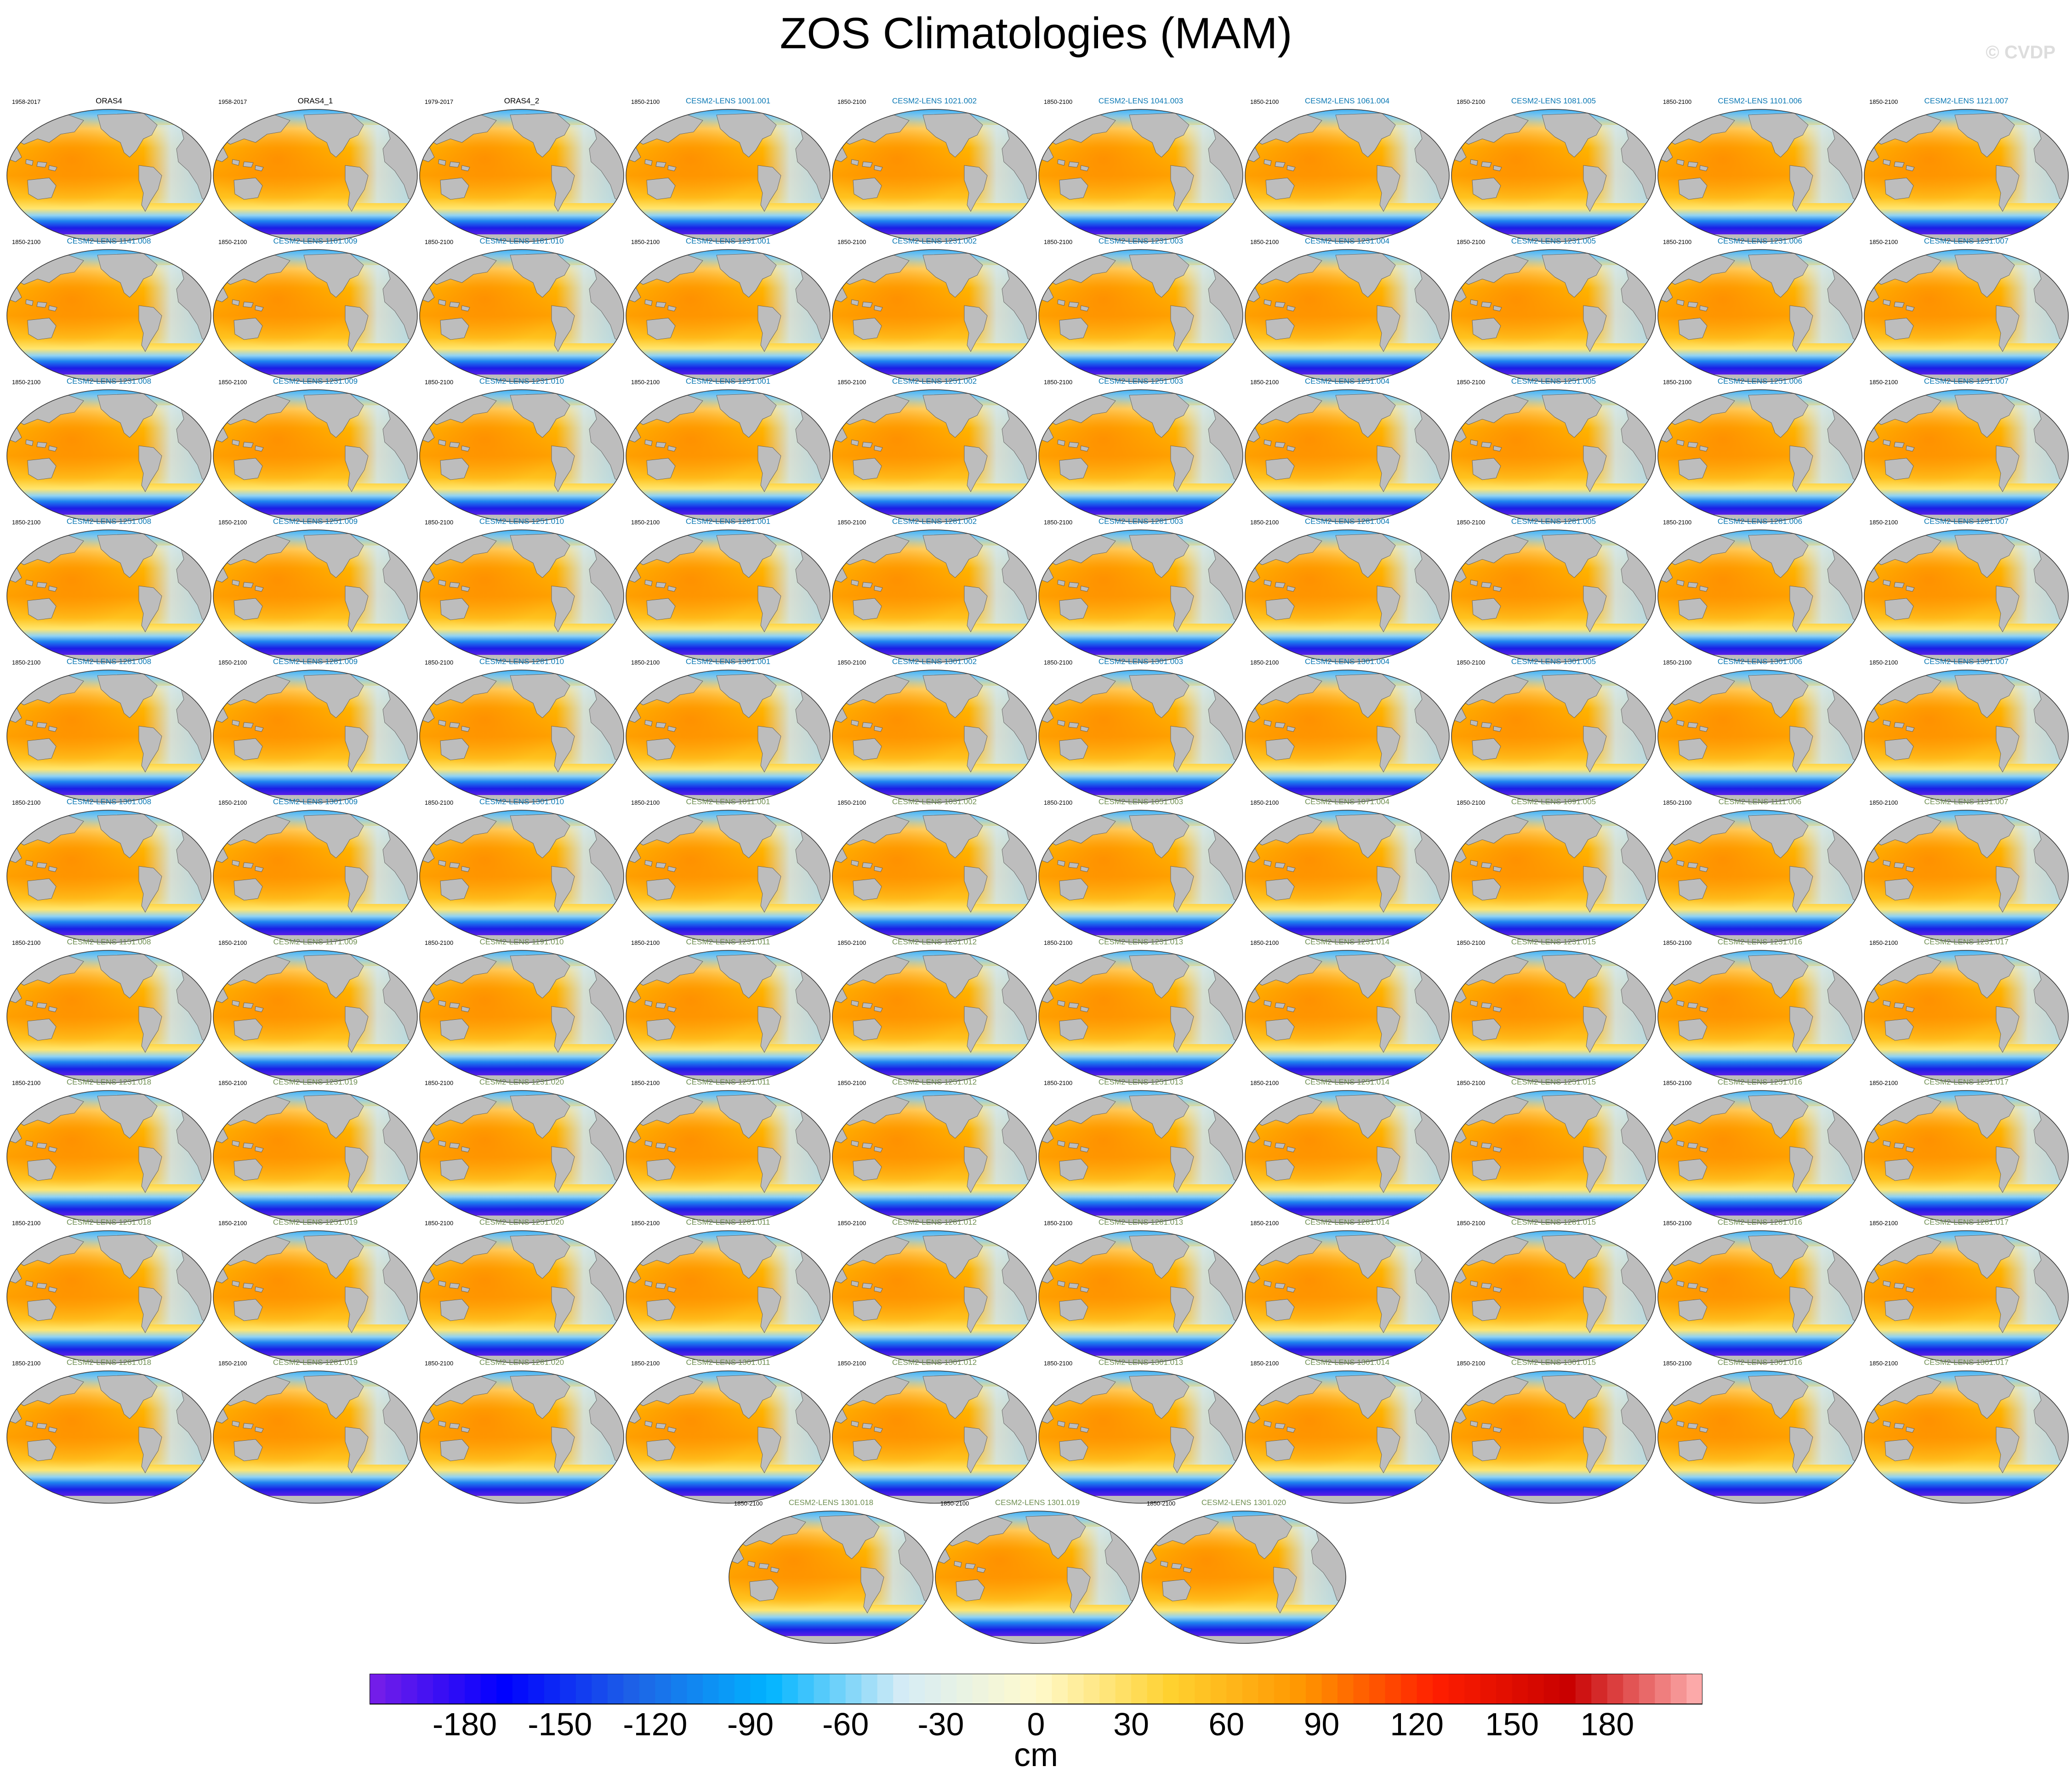 The height and width of the screenshot is (1784, 2072). I want to click on map-panel: 1850-2100 CESM2-LENS 1191.010, so click(521, 1006).